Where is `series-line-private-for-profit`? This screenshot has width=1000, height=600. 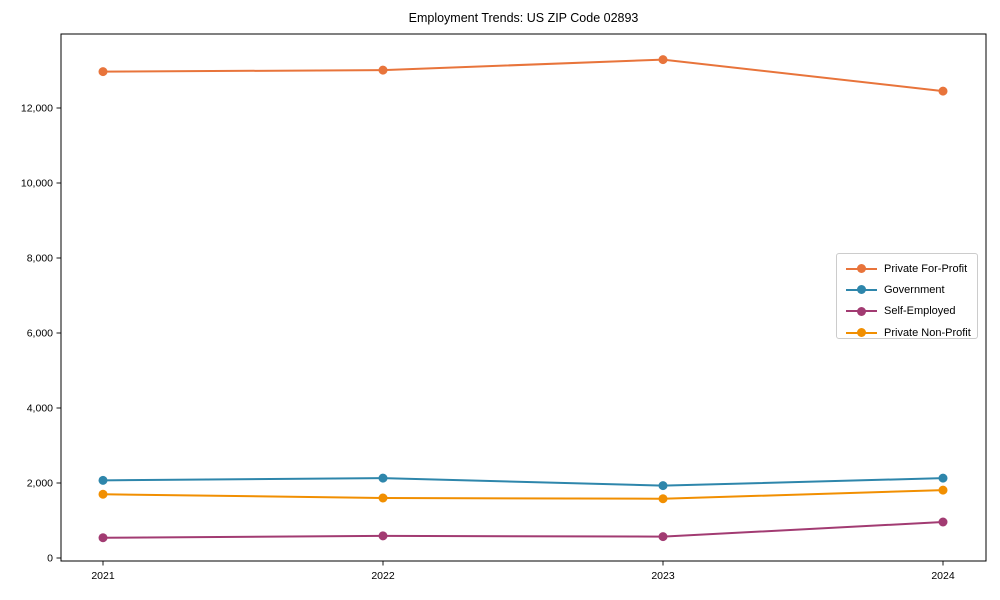
series-line-private-for-profit is located at coordinates (523, 75).